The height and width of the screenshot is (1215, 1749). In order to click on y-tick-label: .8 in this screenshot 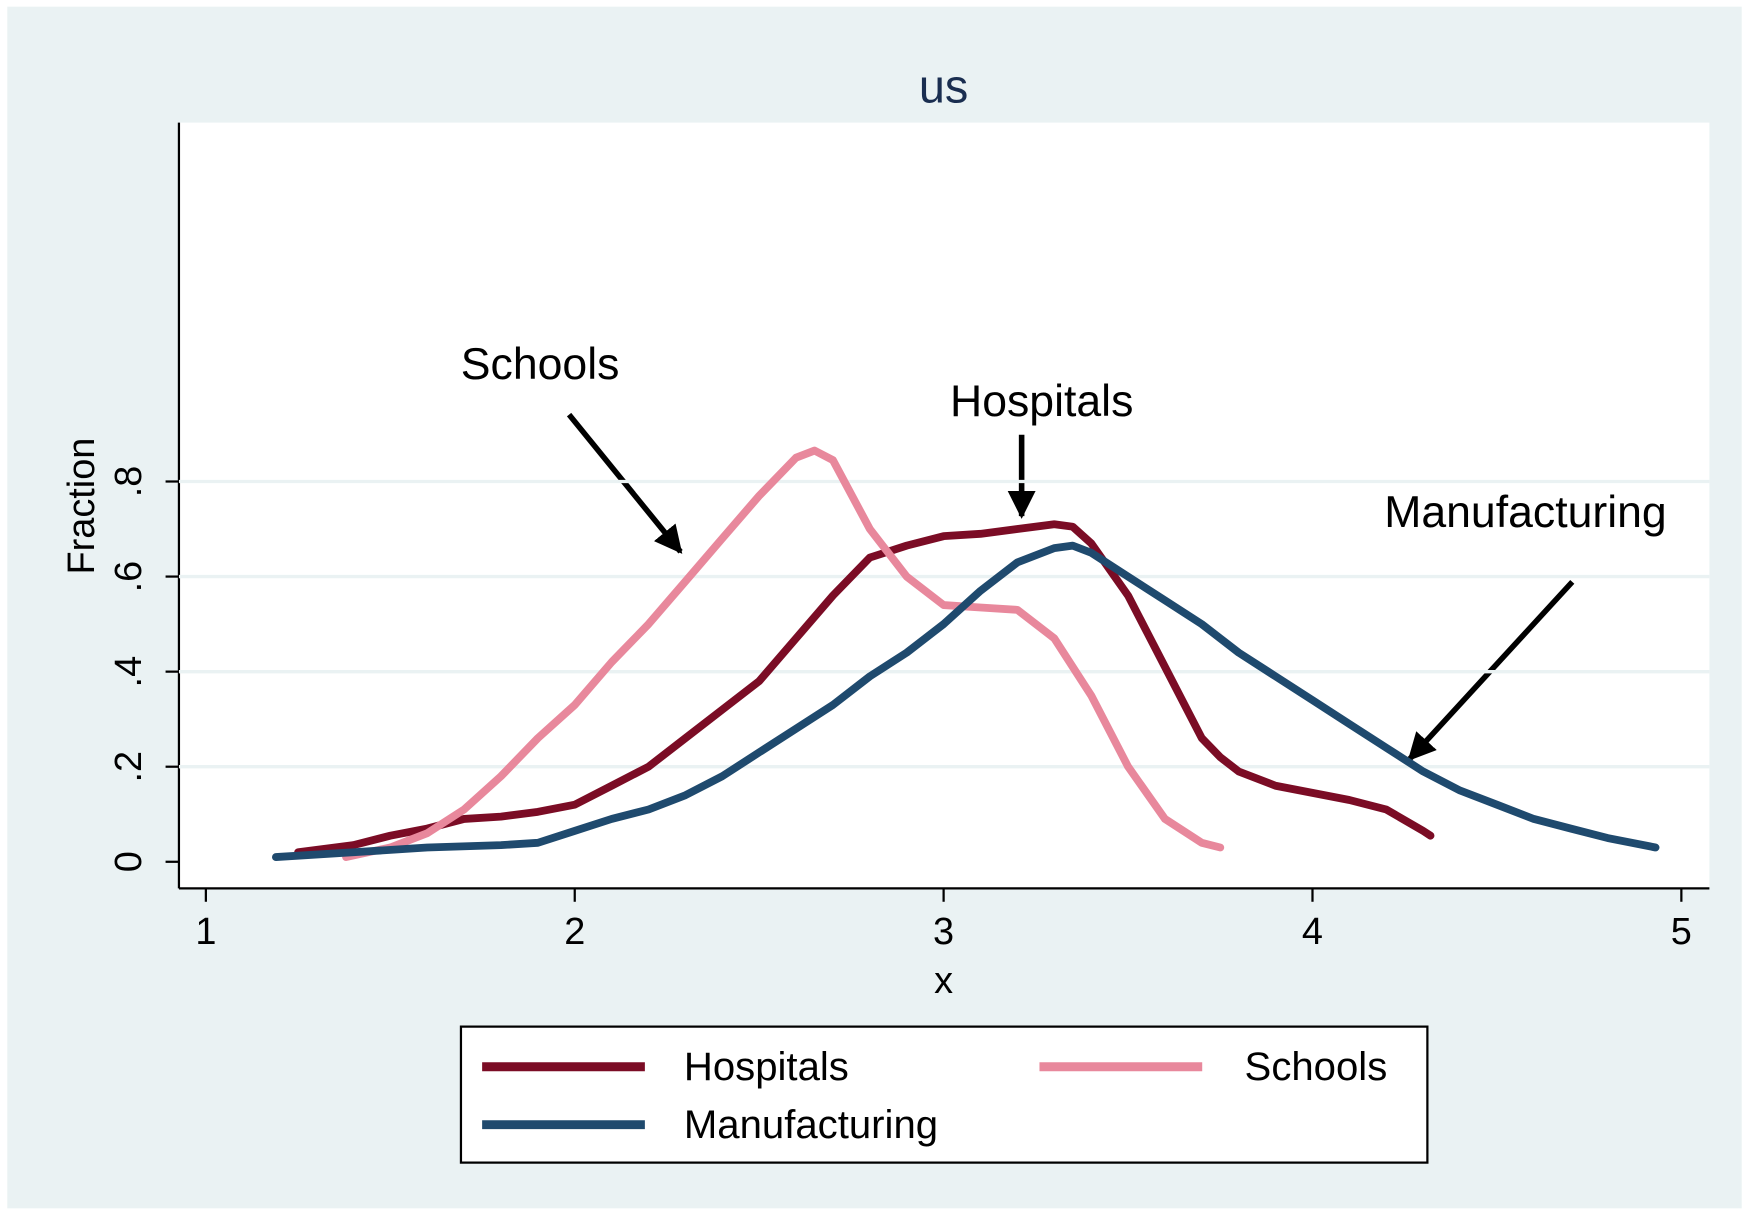, I will do `click(129, 482)`.